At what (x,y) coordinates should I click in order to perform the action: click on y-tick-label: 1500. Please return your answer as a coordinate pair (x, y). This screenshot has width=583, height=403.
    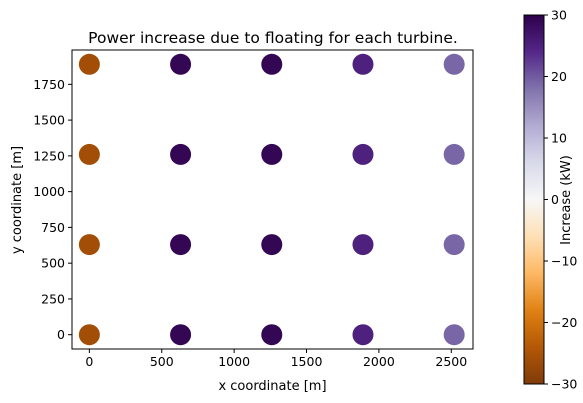
    Looking at the image, I should click on (49, 120).